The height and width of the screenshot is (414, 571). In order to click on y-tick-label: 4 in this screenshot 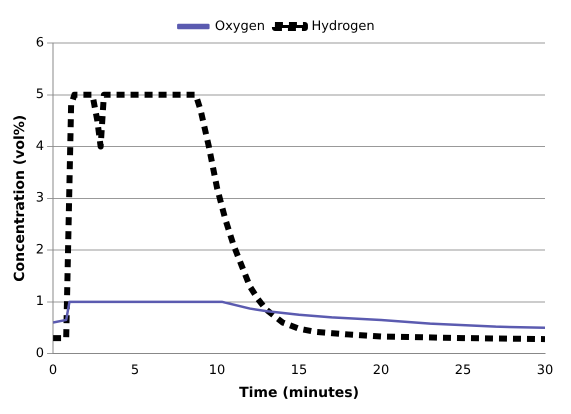, I will do `click(40, 146)`.